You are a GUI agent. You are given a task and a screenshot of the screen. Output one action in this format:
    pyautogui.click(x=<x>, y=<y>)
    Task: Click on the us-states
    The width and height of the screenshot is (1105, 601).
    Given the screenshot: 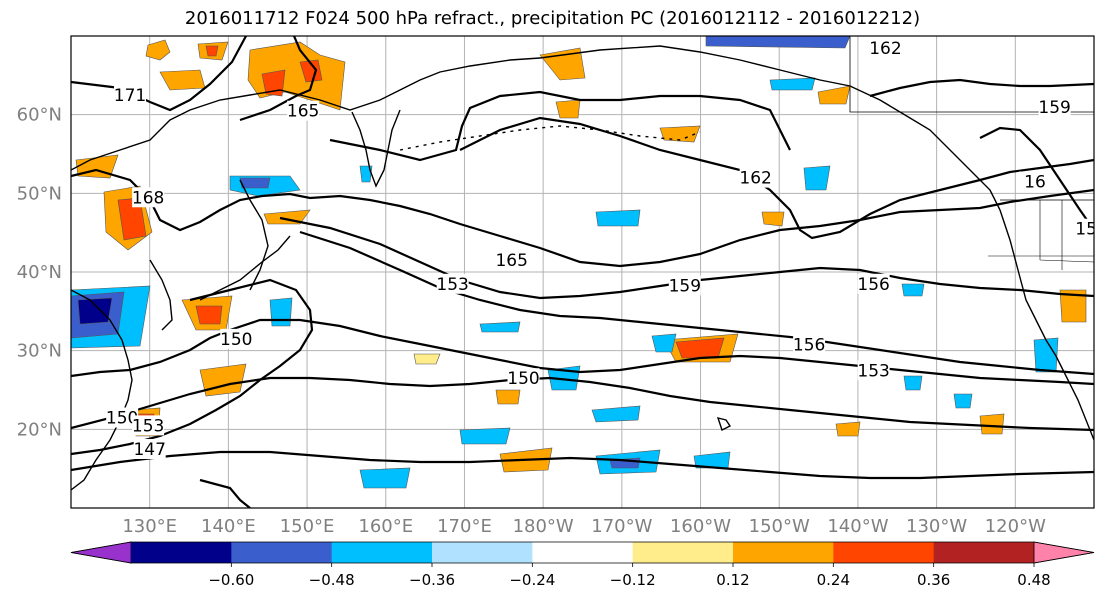 What is the action you would take?
    pyautogui.click(x=1041, y=235)
    